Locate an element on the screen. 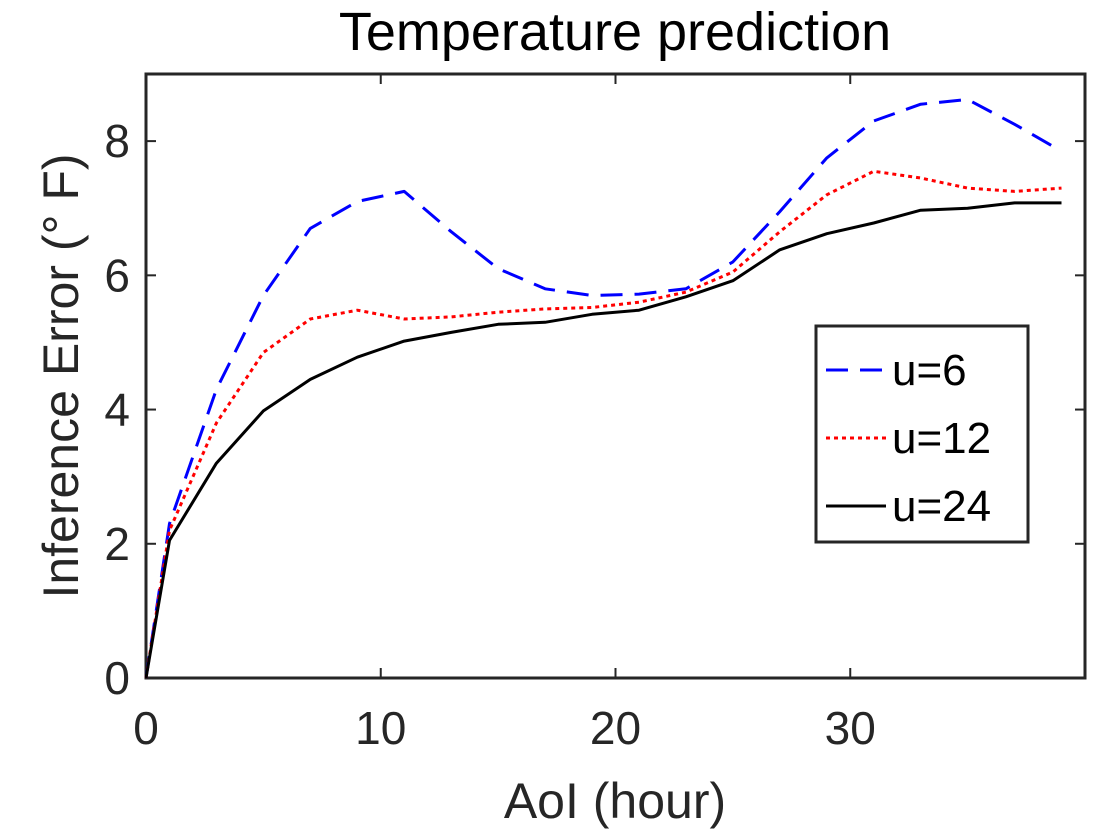 The width and height of the screenshot is (1120, 840). legend-label: u=6 is located at coordinates (929, 370).